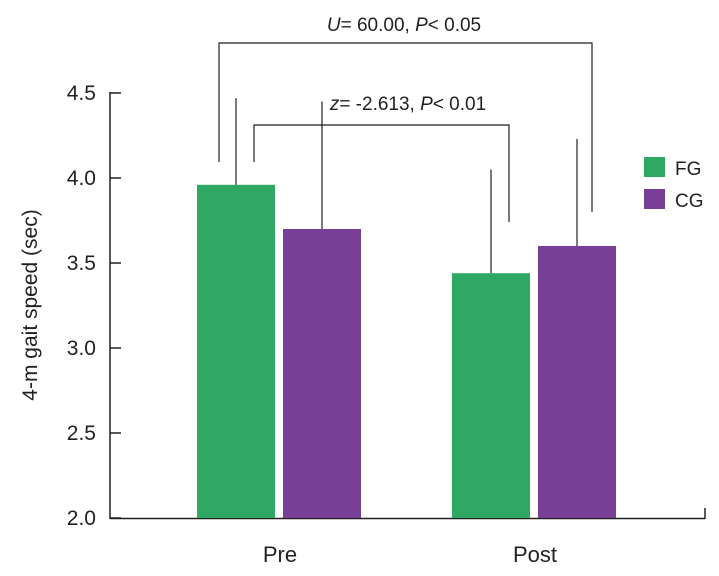  What do you see at coordinates (236, 351) in the screenshot?
I see `bar-fg-pre` at bounding box center [236, 351].